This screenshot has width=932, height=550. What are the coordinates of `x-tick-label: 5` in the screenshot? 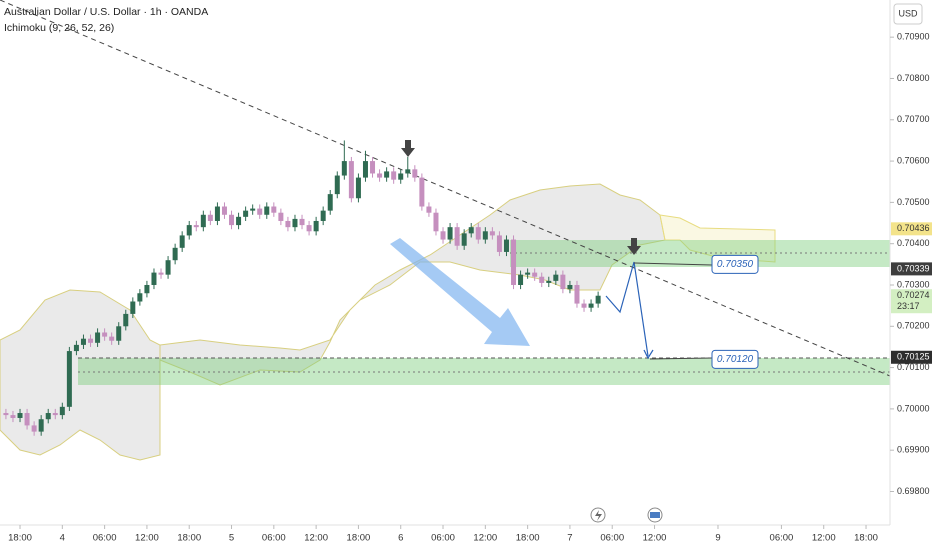 It's located at (231, 538).